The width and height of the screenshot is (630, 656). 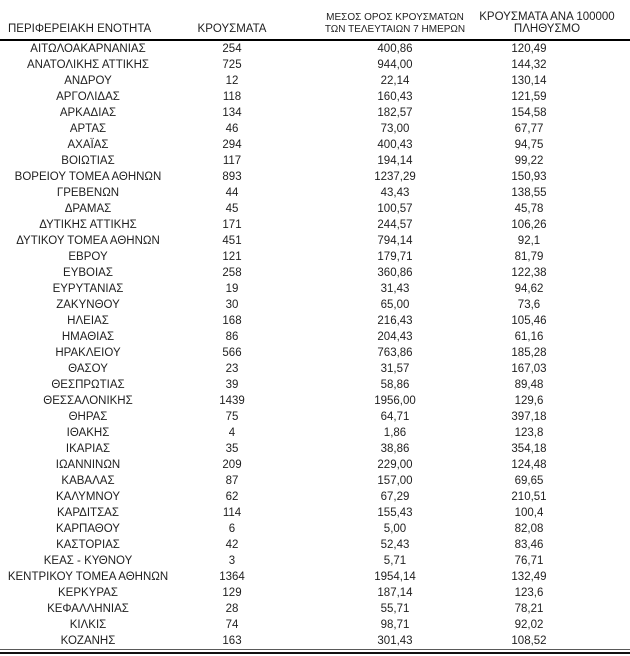 I want to click on cell-cases: 117, so click(x=232, y=161).